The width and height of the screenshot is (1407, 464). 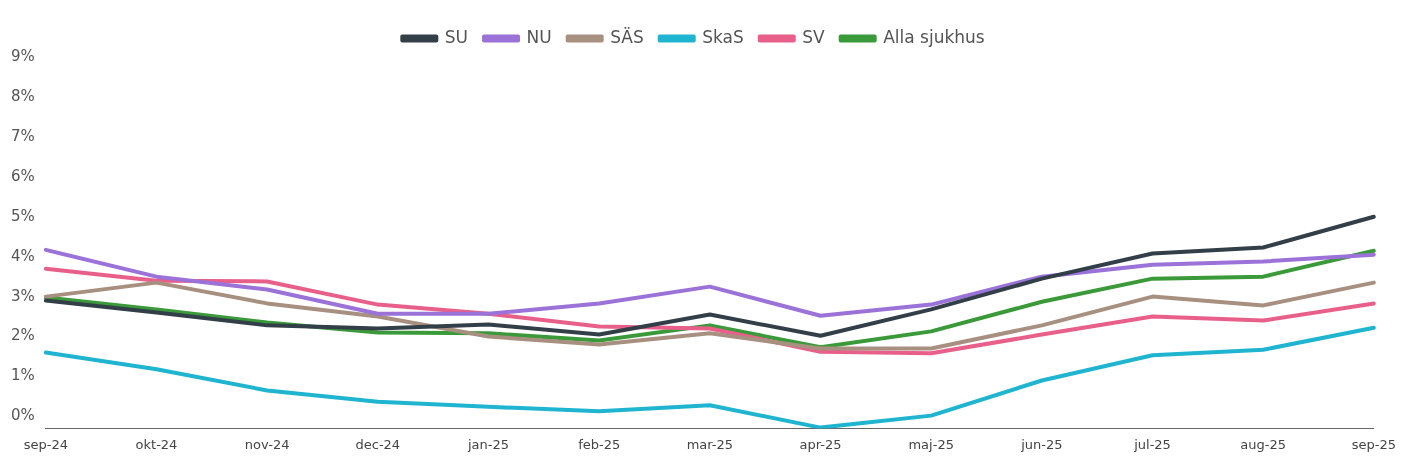 What do you see at coordinates (1373, 444) in the screenshot?
I see `x-tick-label: sep-25` at bounding box center [1373, 444].